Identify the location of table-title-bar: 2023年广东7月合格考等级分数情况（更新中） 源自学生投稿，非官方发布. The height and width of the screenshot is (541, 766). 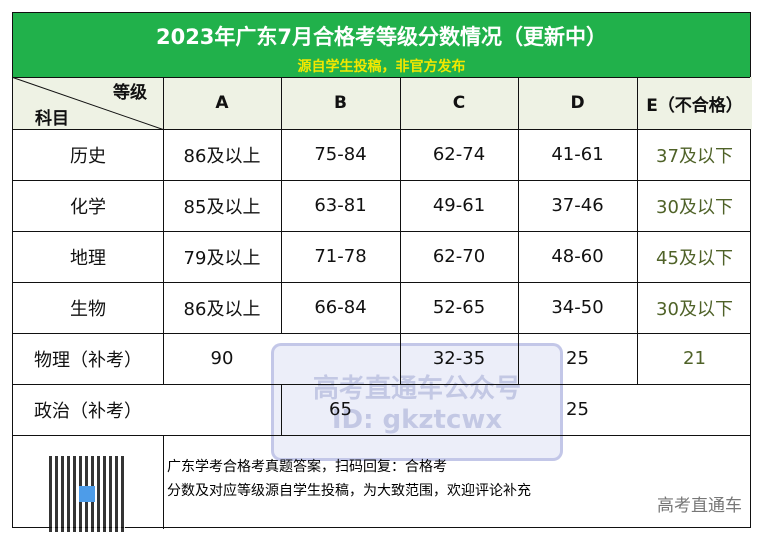
(381, 45).